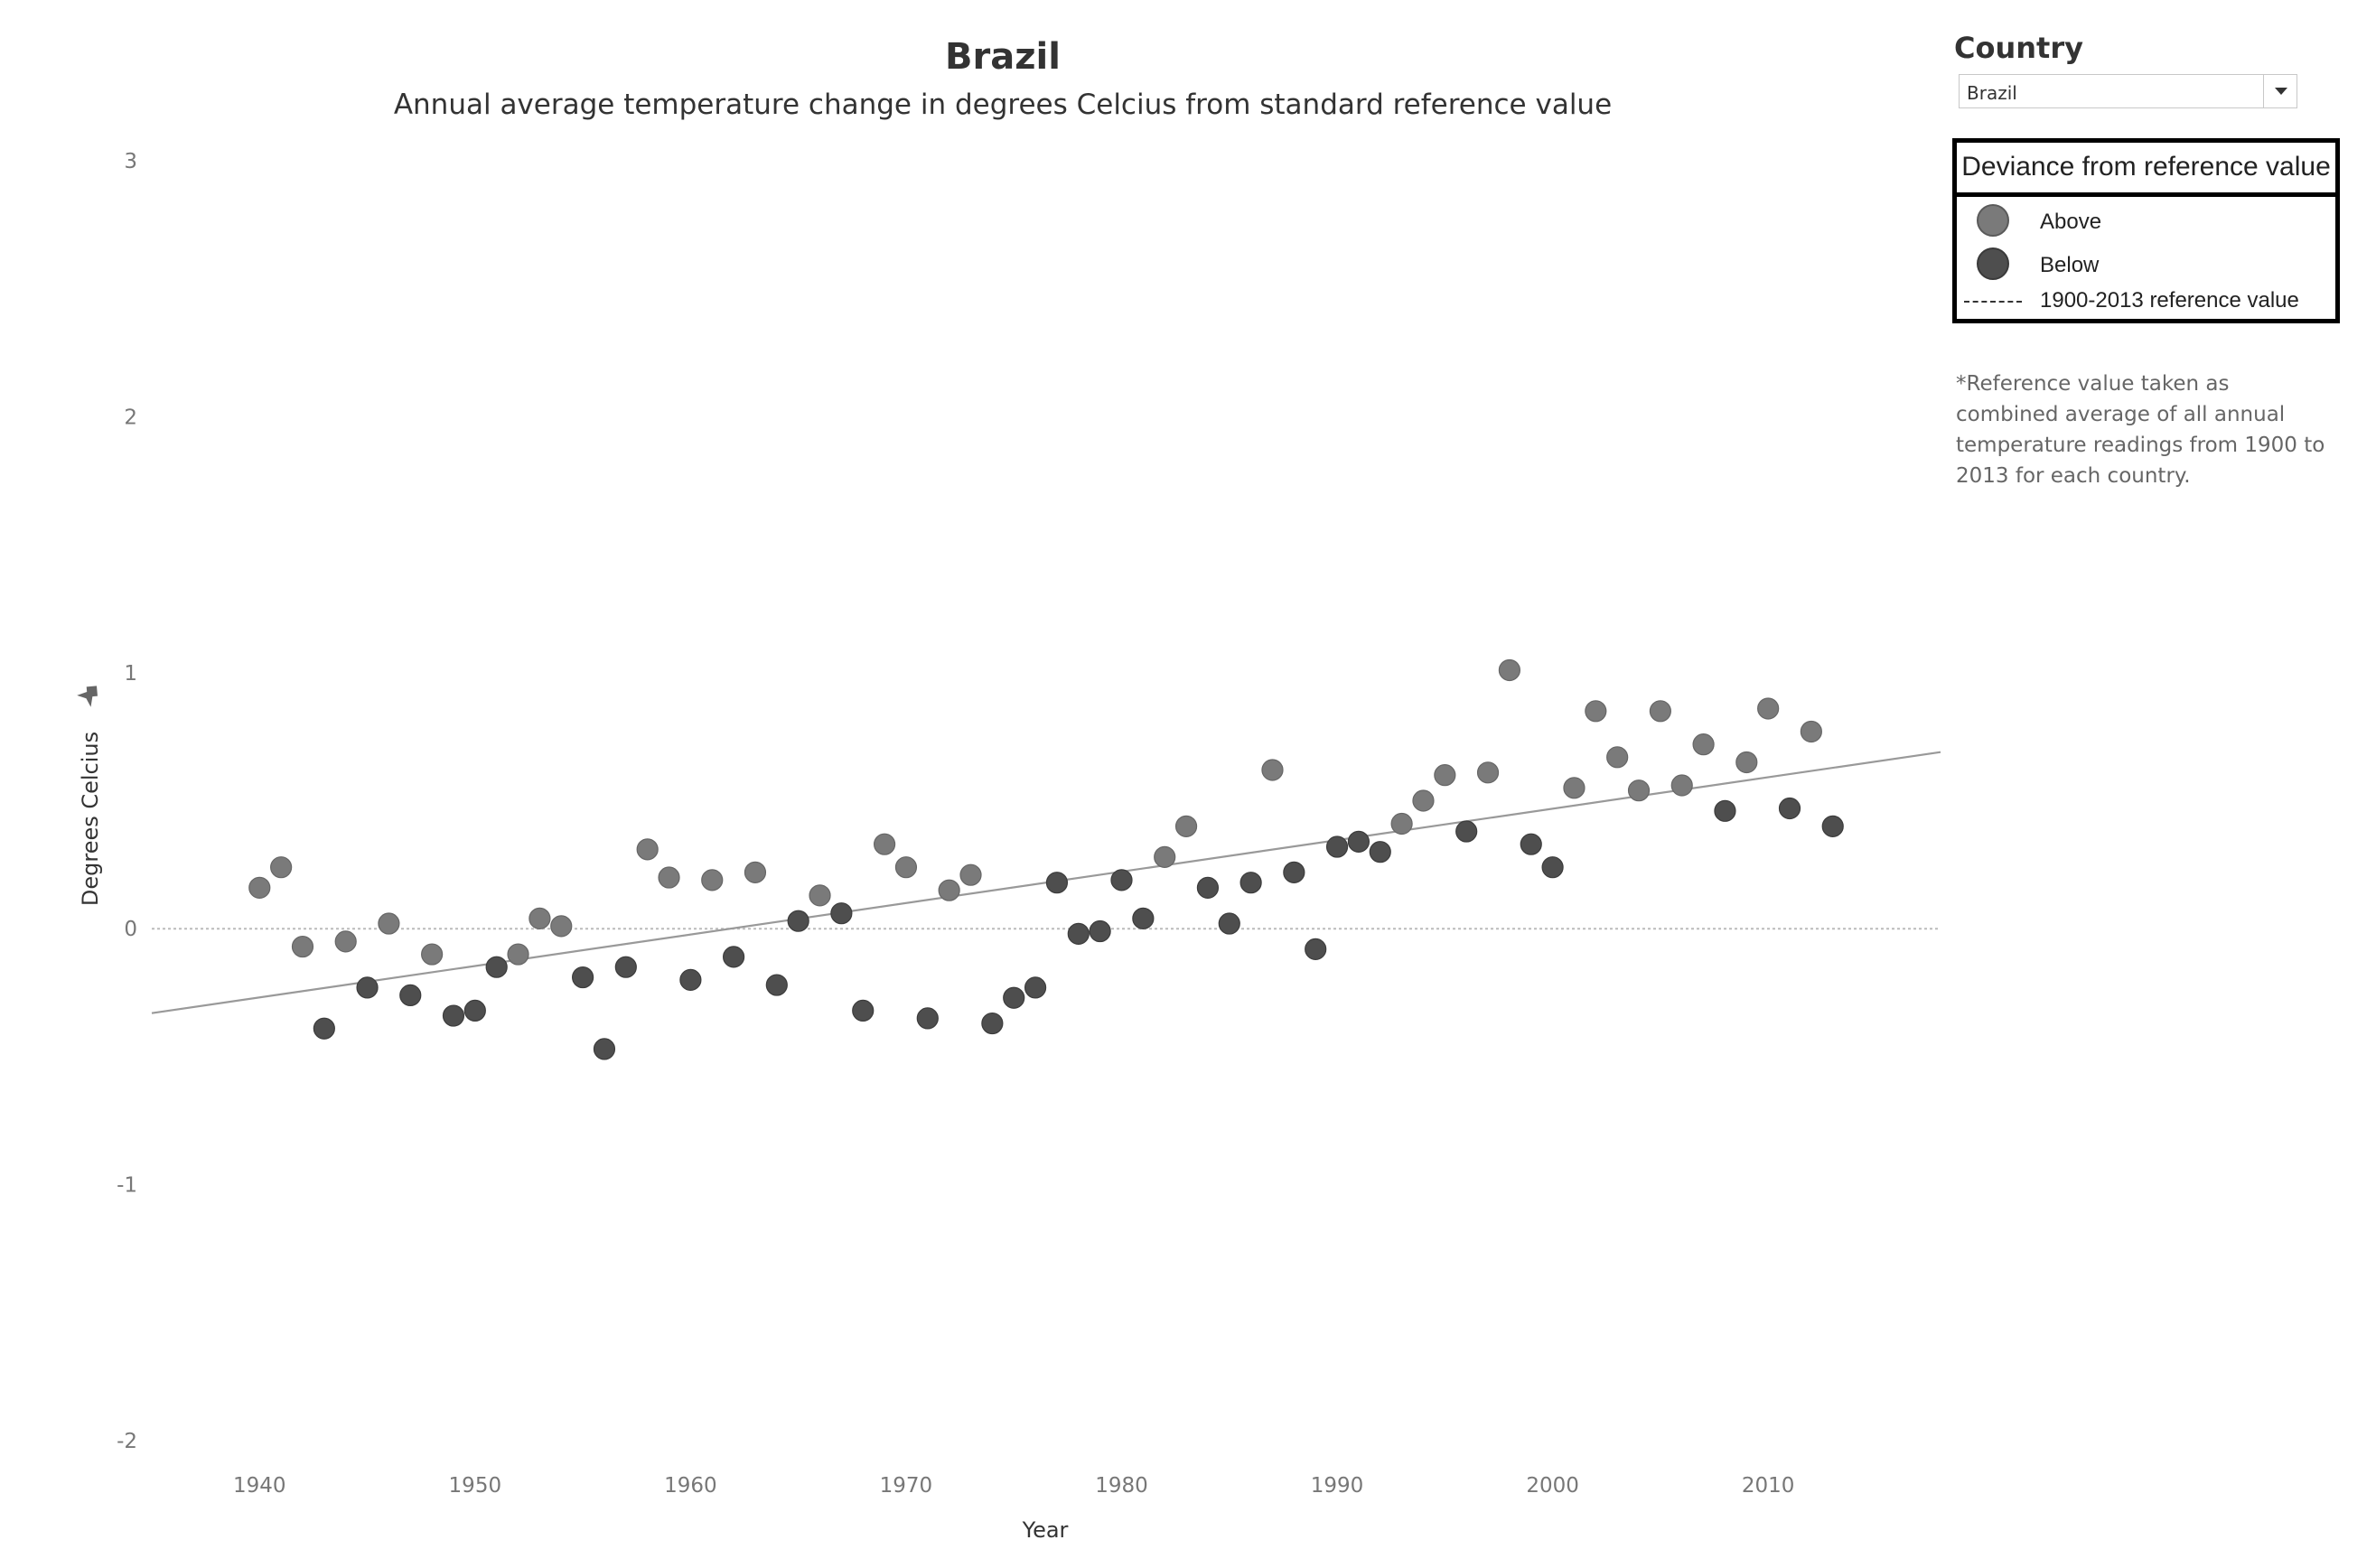 The height and width of the screenshot is (1568, 2376). Describe the element at coordinates (90, 819) in the screenshot. I see `y-axis-title: Degrees Celcius` at that location.